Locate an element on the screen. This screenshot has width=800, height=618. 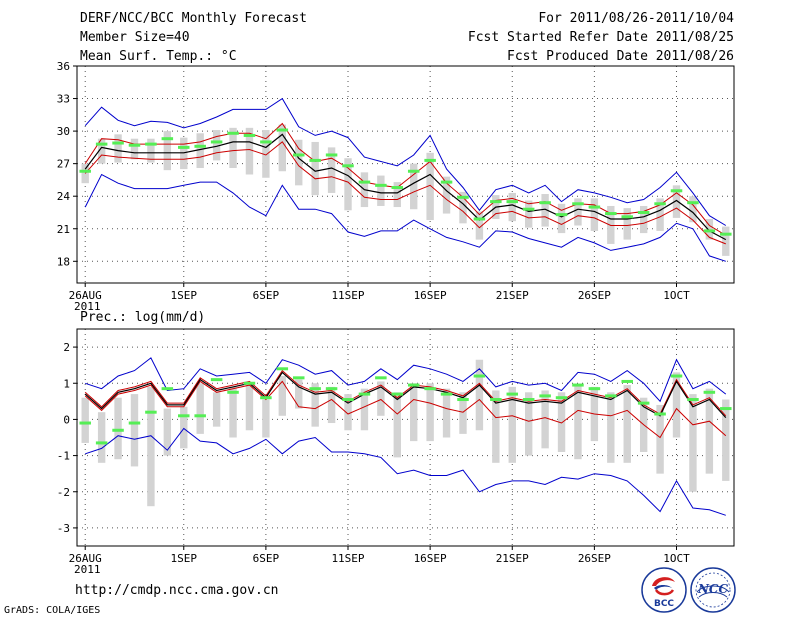
prec-ytick-label: -1 is located at coordinates (63, 456).